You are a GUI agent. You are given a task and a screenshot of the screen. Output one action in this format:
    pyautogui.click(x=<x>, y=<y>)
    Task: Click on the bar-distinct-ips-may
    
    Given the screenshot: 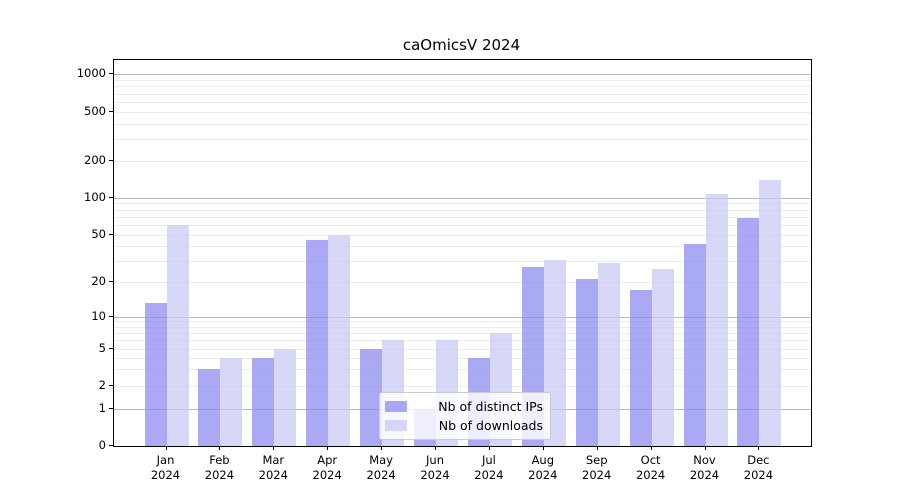 What is the action you would take?
    pyautogui.click(x=371, y=397)
    